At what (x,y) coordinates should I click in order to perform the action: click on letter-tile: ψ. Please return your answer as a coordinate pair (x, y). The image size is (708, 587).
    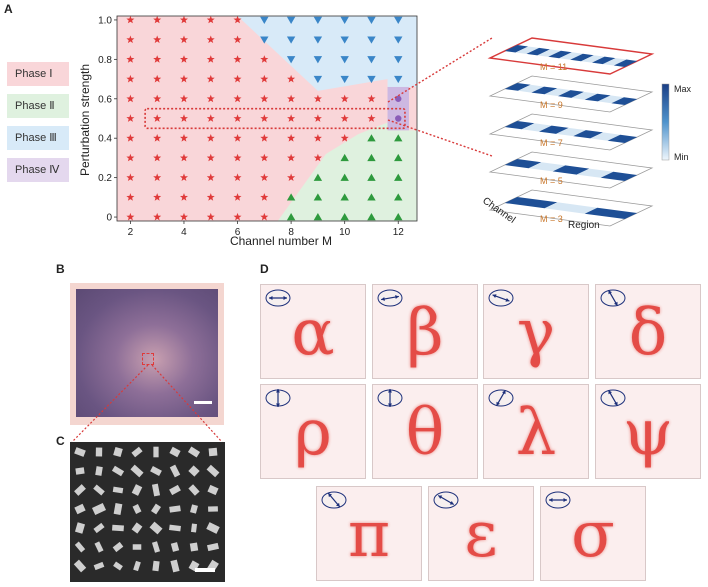
    Looking at the image, I should click on (648, 431).